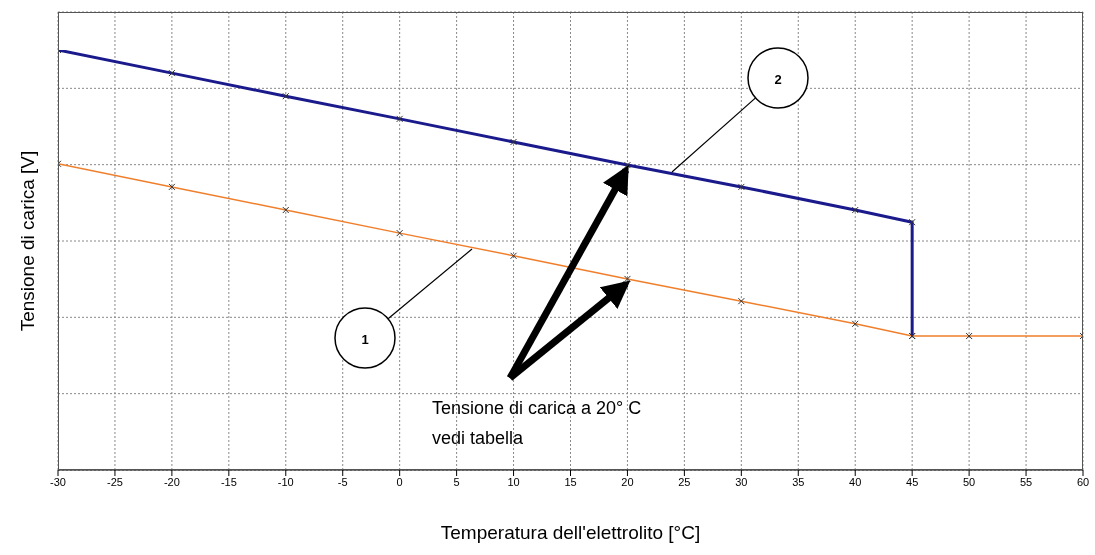 This screenshot has width=1095, height=555. What do you see at coordinates (741, 481) in the screenshot?
I see `x-tick-label: 30` at bounding box center [741, 481].